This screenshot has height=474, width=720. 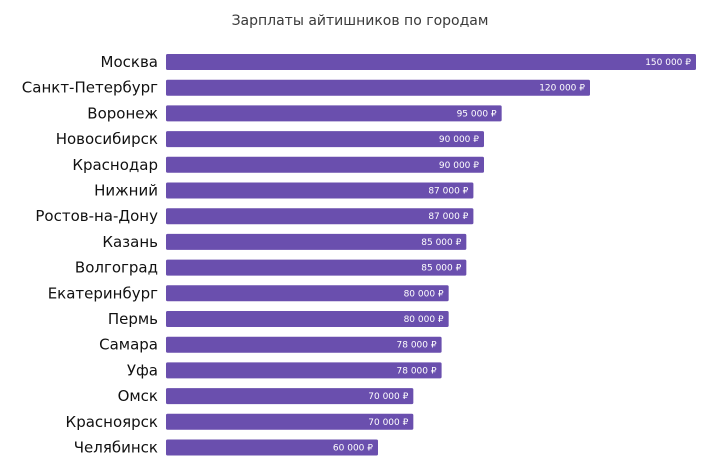 I want to click on category-label: Самара, so click(x=128, y=345).